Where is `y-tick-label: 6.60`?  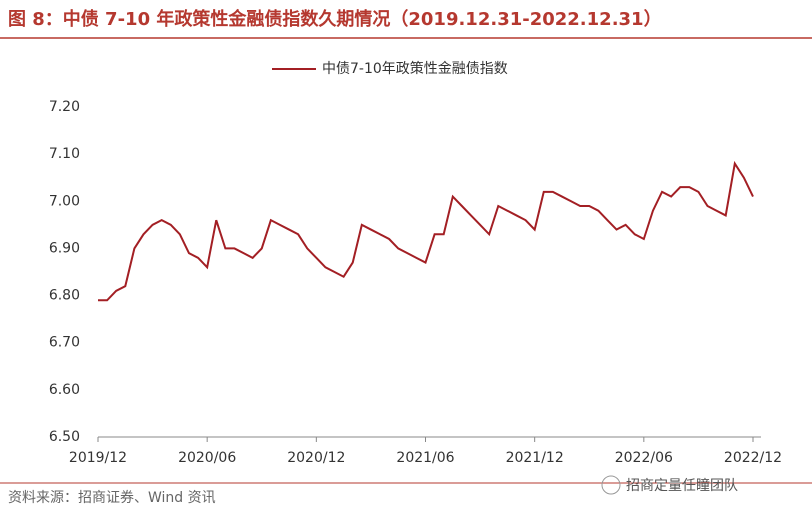 y-tick-label: 6.60 is located at coordinates (64, 390).